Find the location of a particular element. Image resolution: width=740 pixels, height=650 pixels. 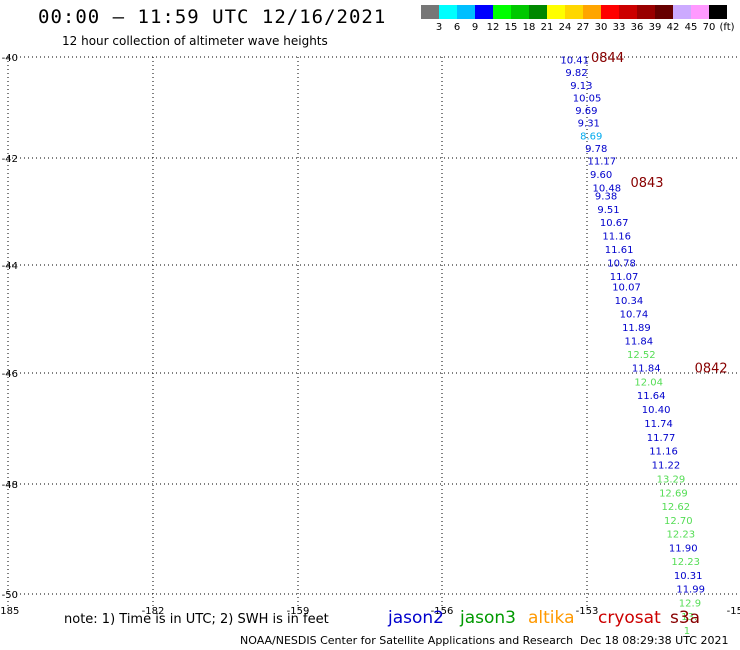

wave-height-label: 10.31 is located at coordinates (688, 576).